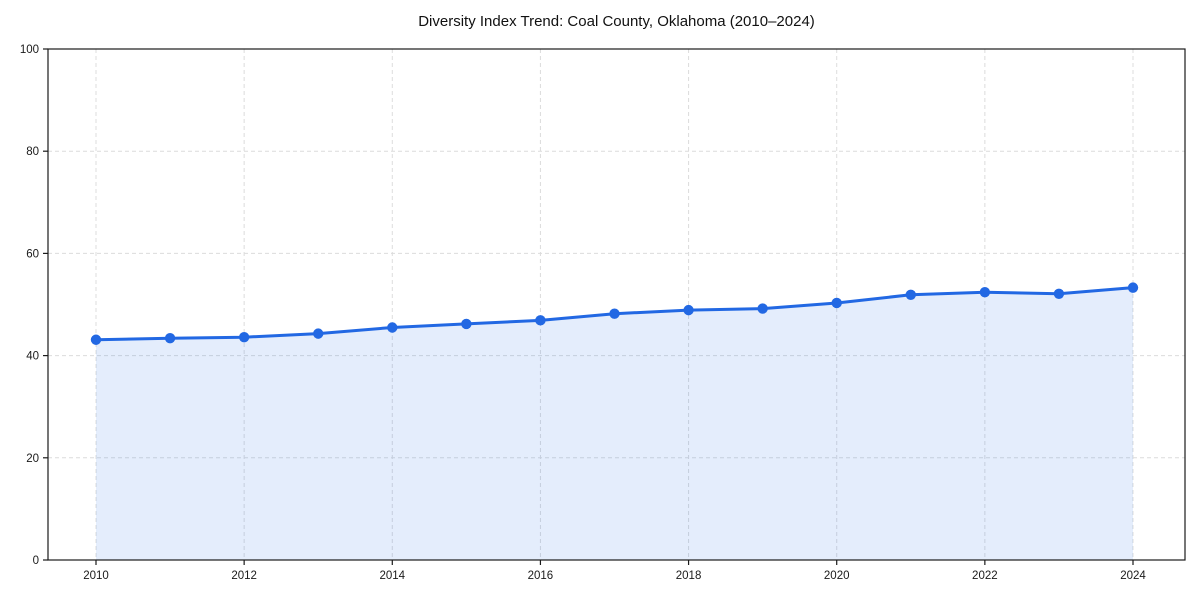 The image size is (1200, 600). What do you see at coordinates (32, 254) in the screenshot?
I see `y-tick-label: 60` at bounding box center [32, 254].